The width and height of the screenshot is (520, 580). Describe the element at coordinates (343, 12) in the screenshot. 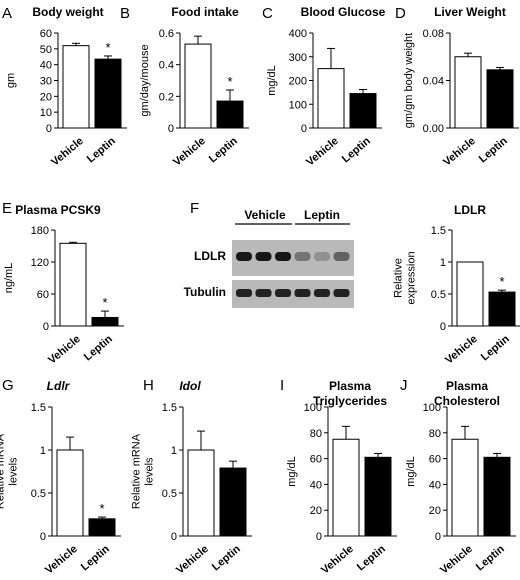

I see `chart-title: Blood Glucose` at that location.